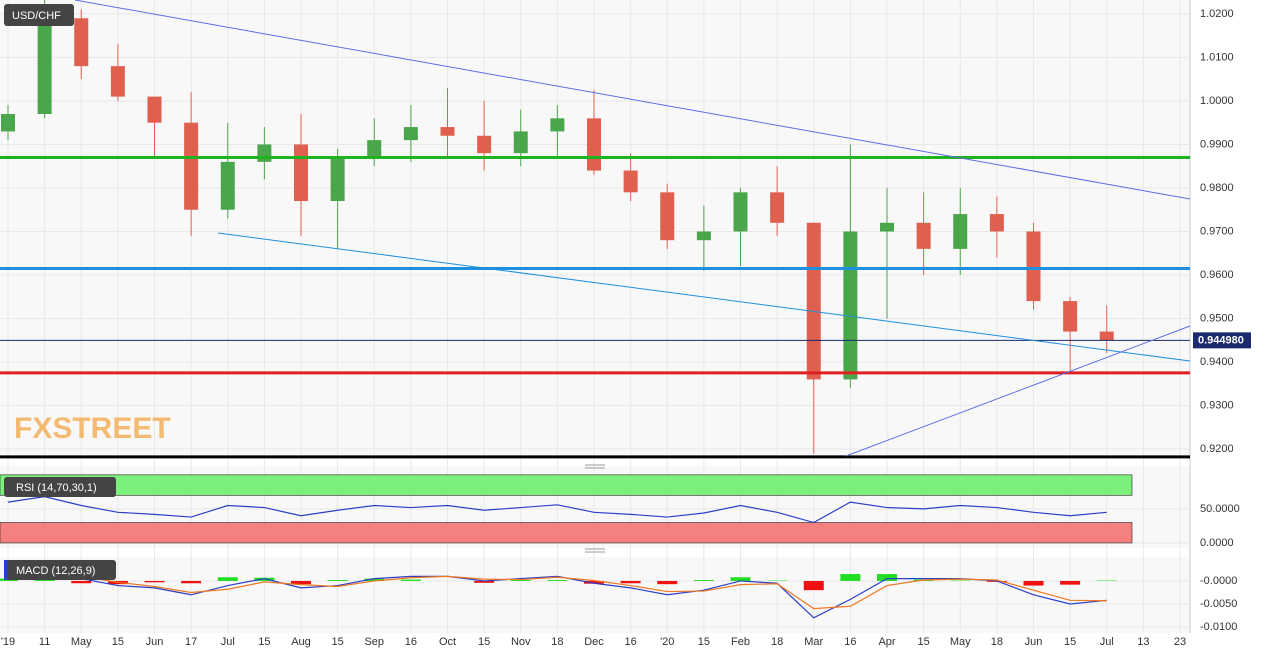 This screenshot has height=655, width=1269. What do you see at coordinates (1217, 144) in the screenshot?
I see `y-tick-label: 0.9900` at bounding box center [1217, 144].